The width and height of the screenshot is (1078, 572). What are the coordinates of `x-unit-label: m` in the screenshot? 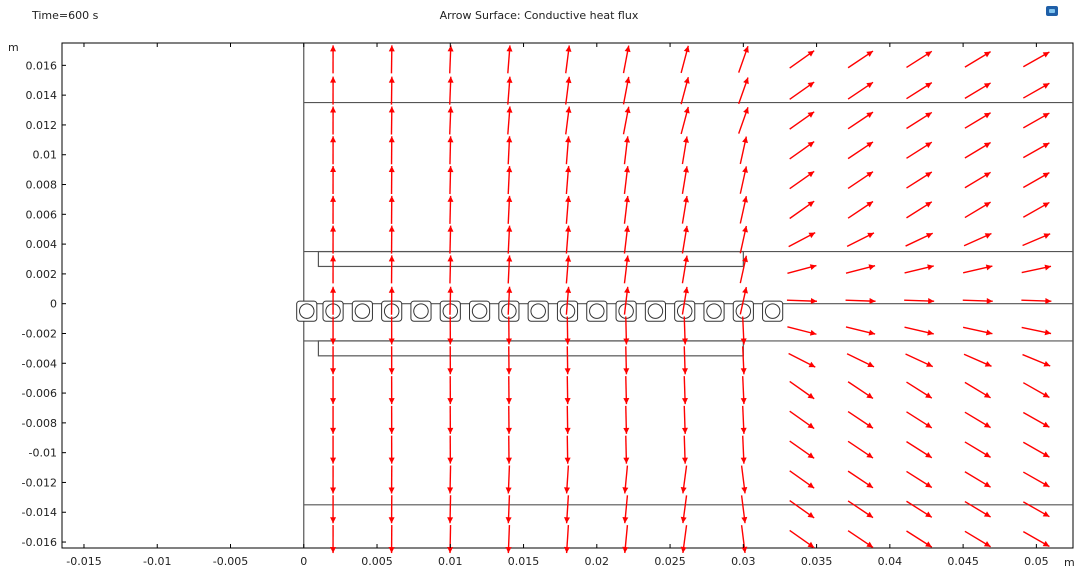 It's located at (1069, 562).